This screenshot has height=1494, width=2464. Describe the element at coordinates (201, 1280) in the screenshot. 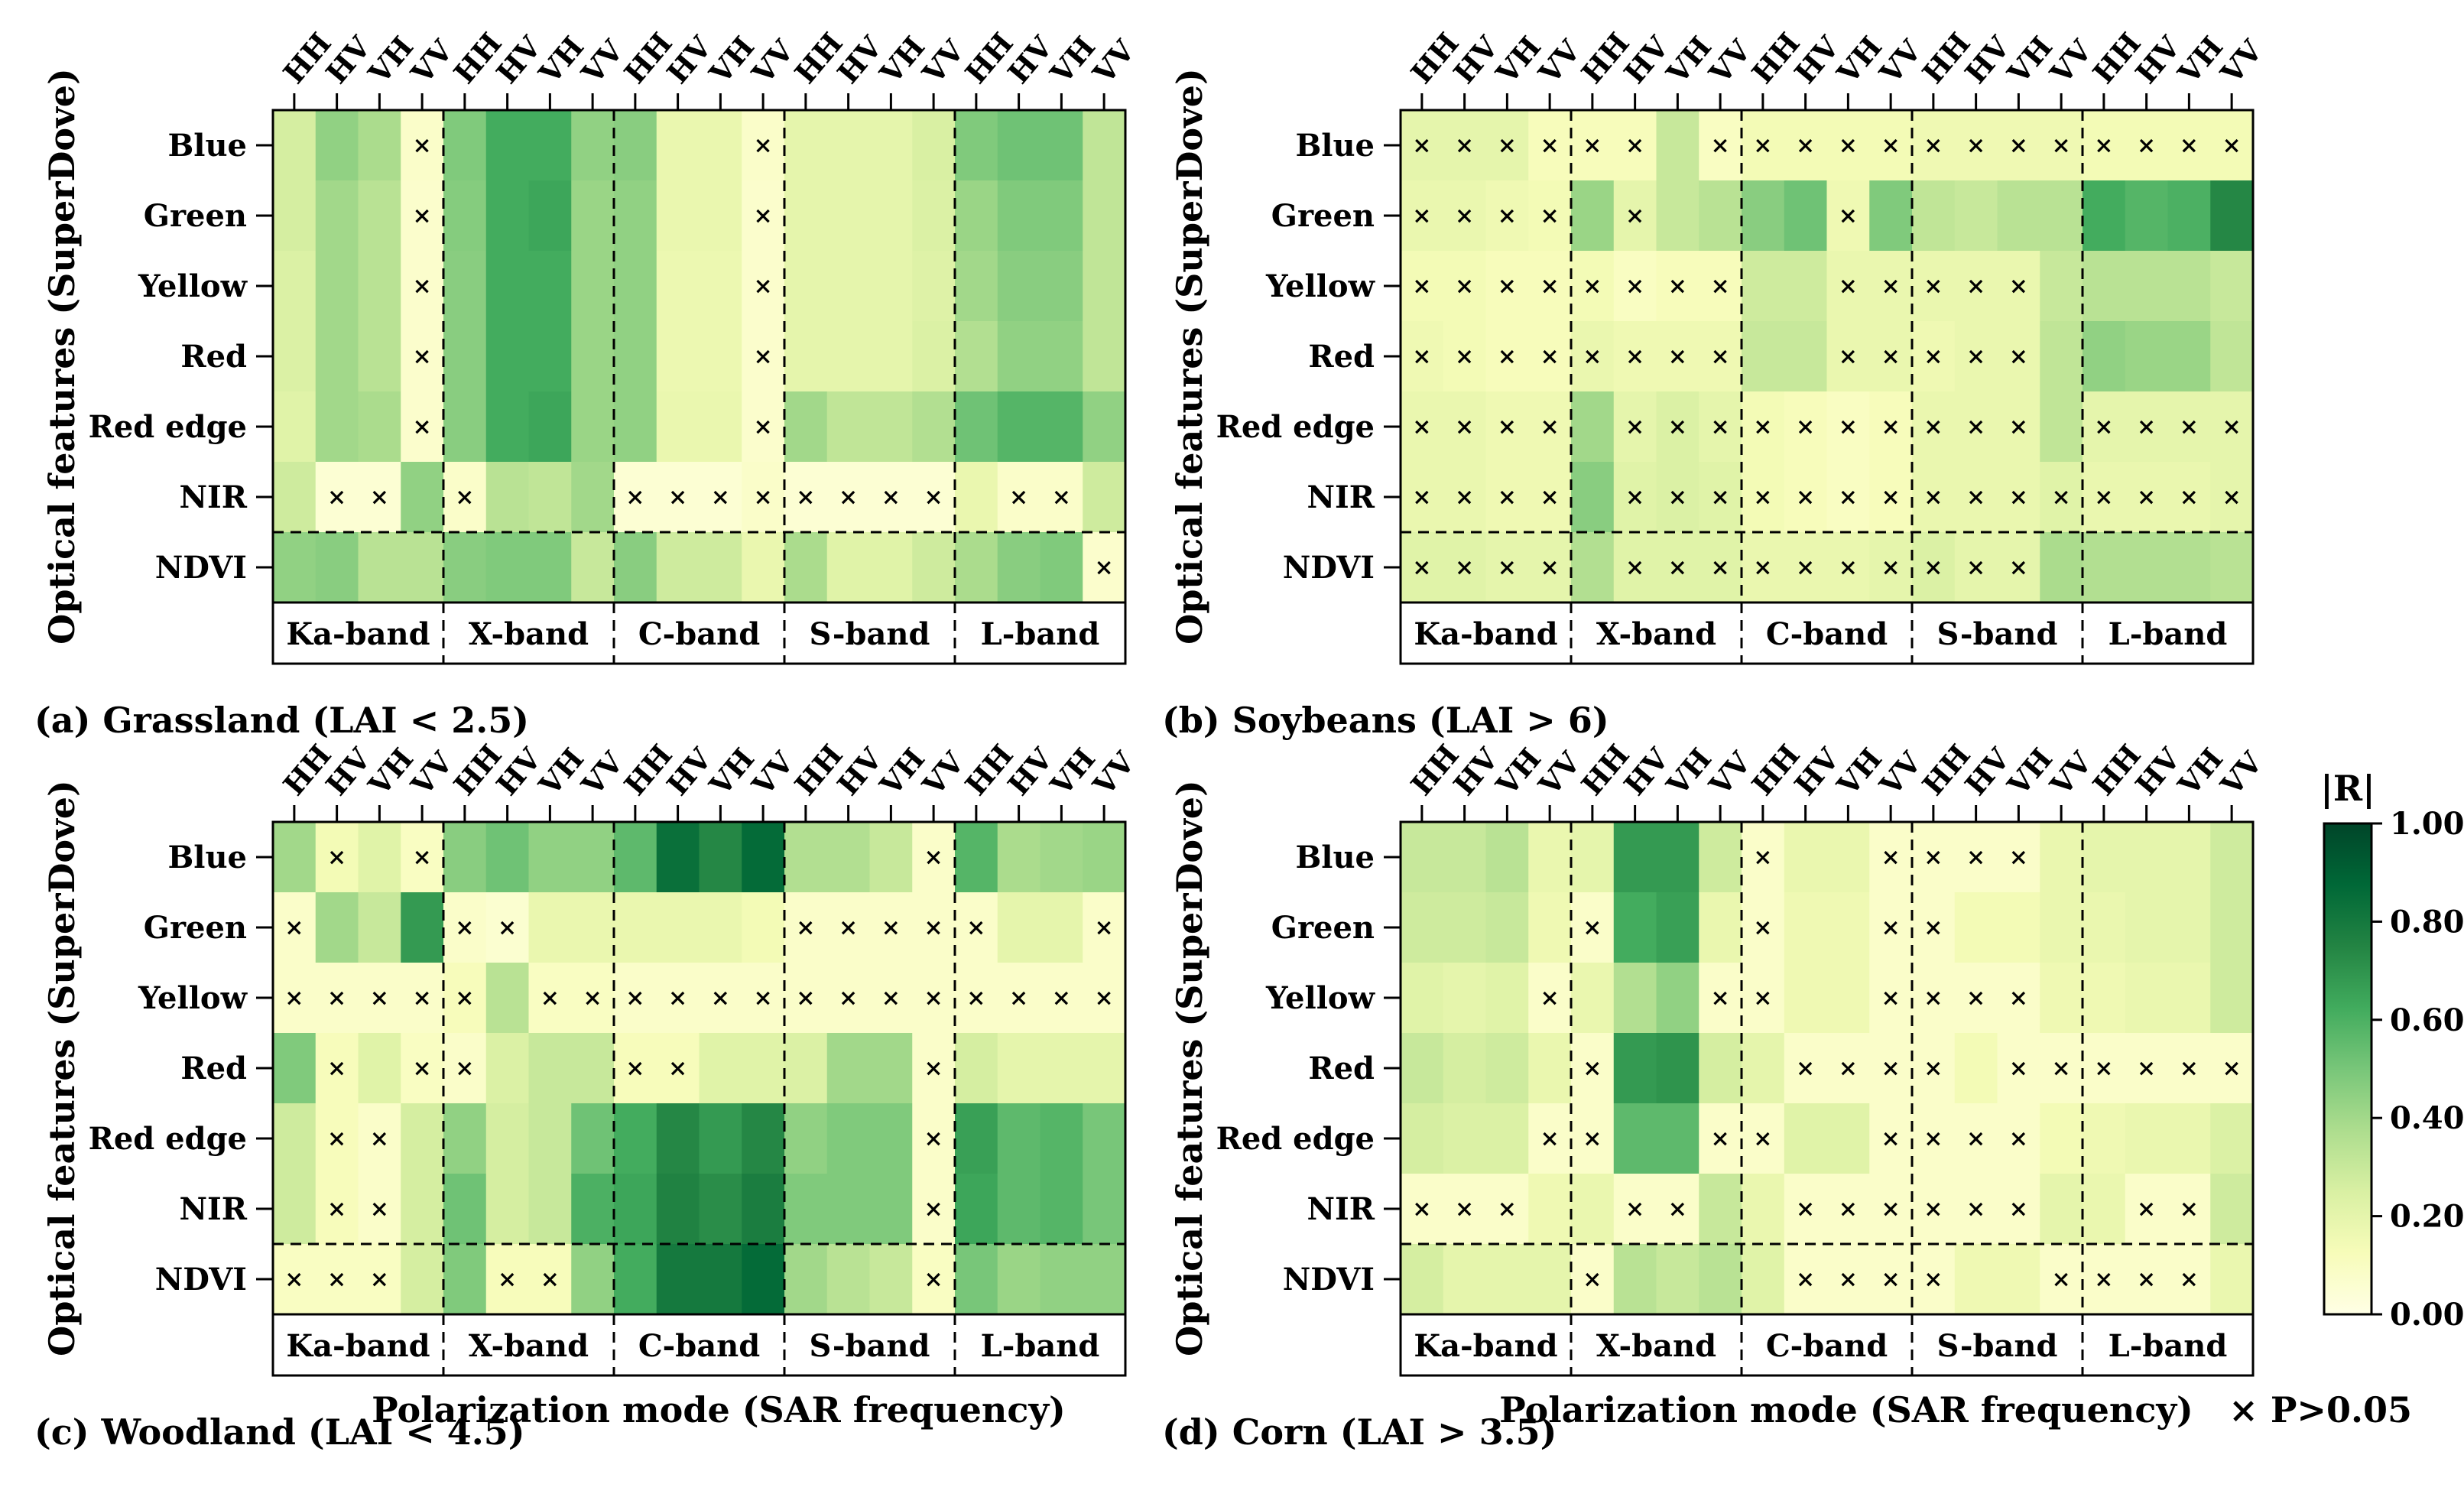

I see `feature-tick-label: NDVI` at that location.